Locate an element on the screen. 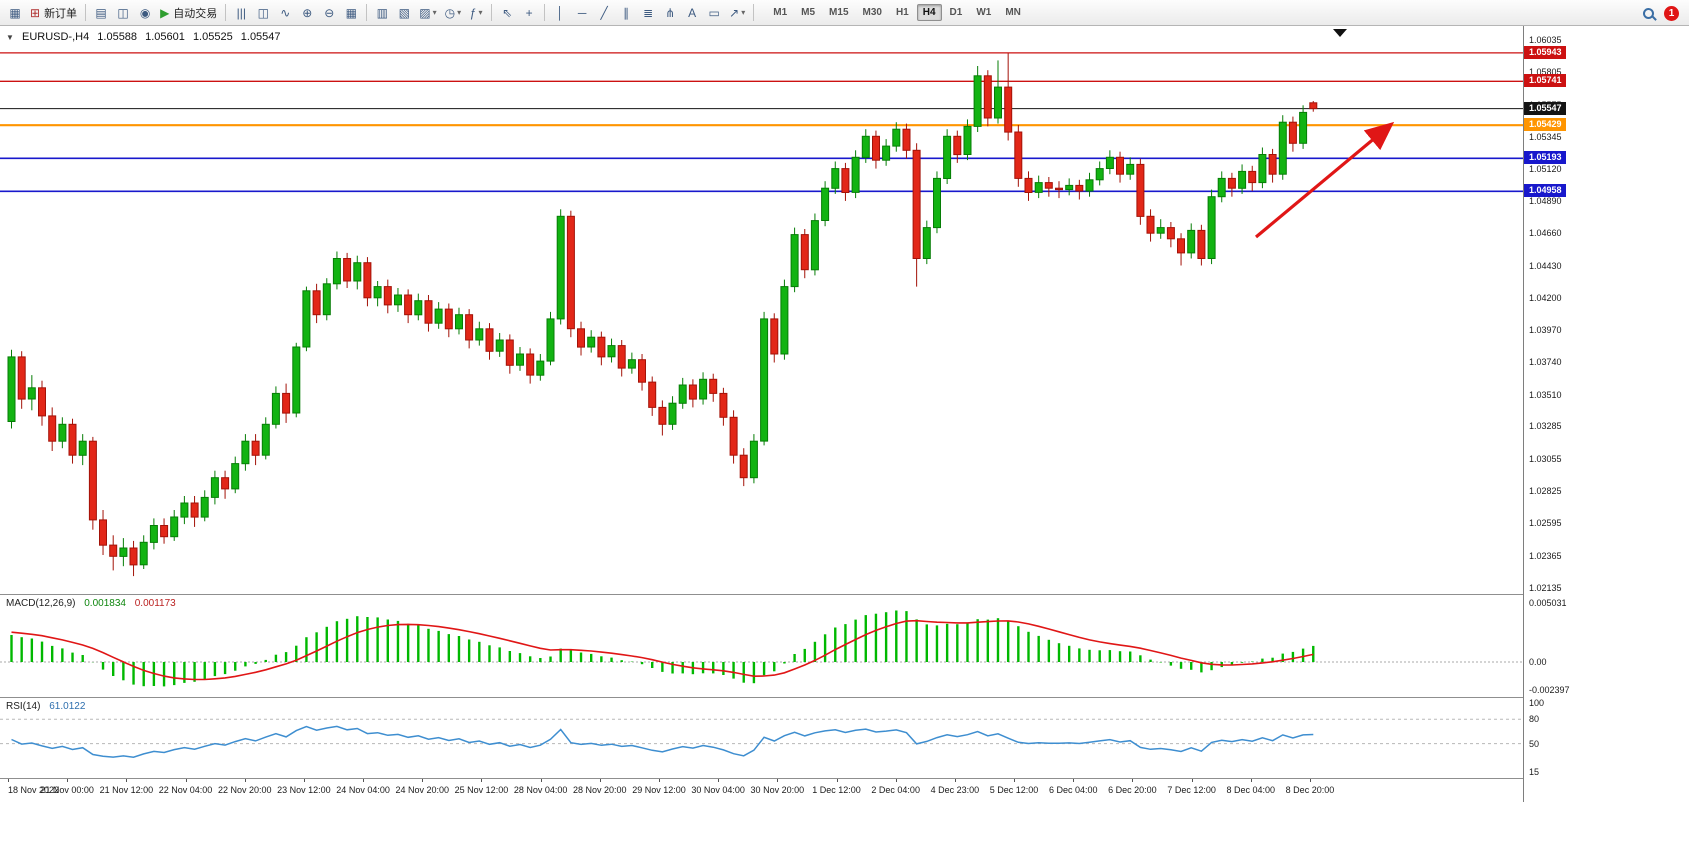 This screenshot has height=862, width=1689. timeframe-m5-button: M5 is located at coordinates (808, 12).